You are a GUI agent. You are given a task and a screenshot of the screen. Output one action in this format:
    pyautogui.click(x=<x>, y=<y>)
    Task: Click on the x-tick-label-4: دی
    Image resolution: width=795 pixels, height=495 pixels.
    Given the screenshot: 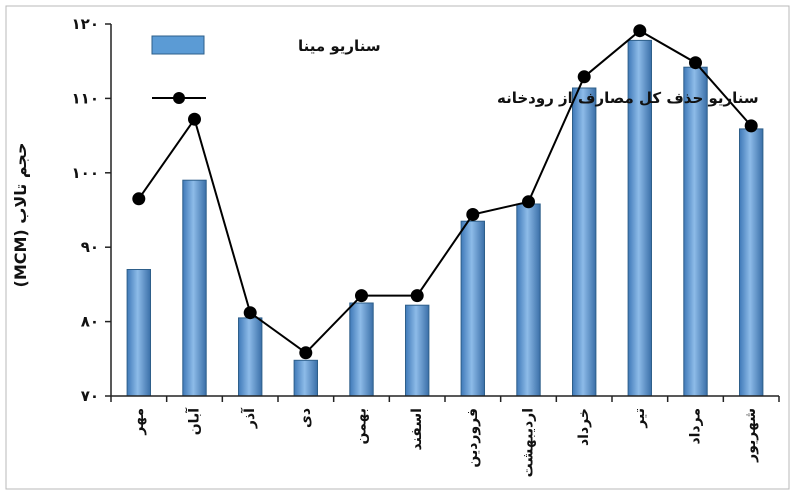 What is the action you would take?
    pyautogui.click(x=306, y=418)
    